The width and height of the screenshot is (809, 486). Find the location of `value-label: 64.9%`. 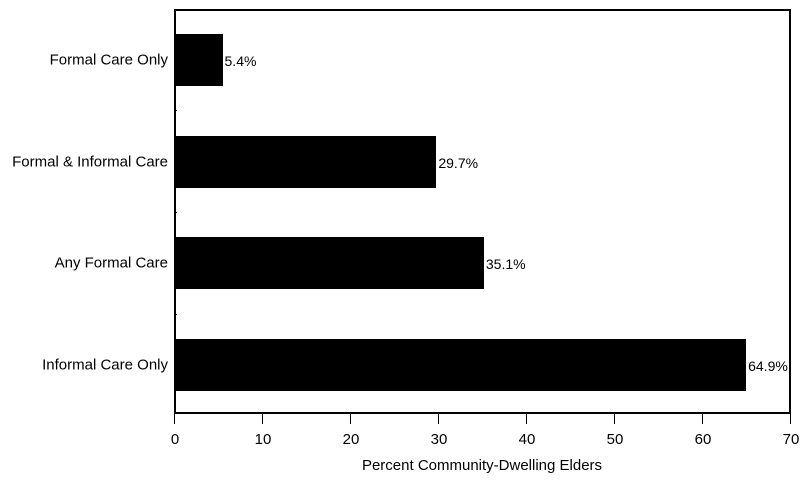

value-label: 64.9% is located at coordinates (768, 366).